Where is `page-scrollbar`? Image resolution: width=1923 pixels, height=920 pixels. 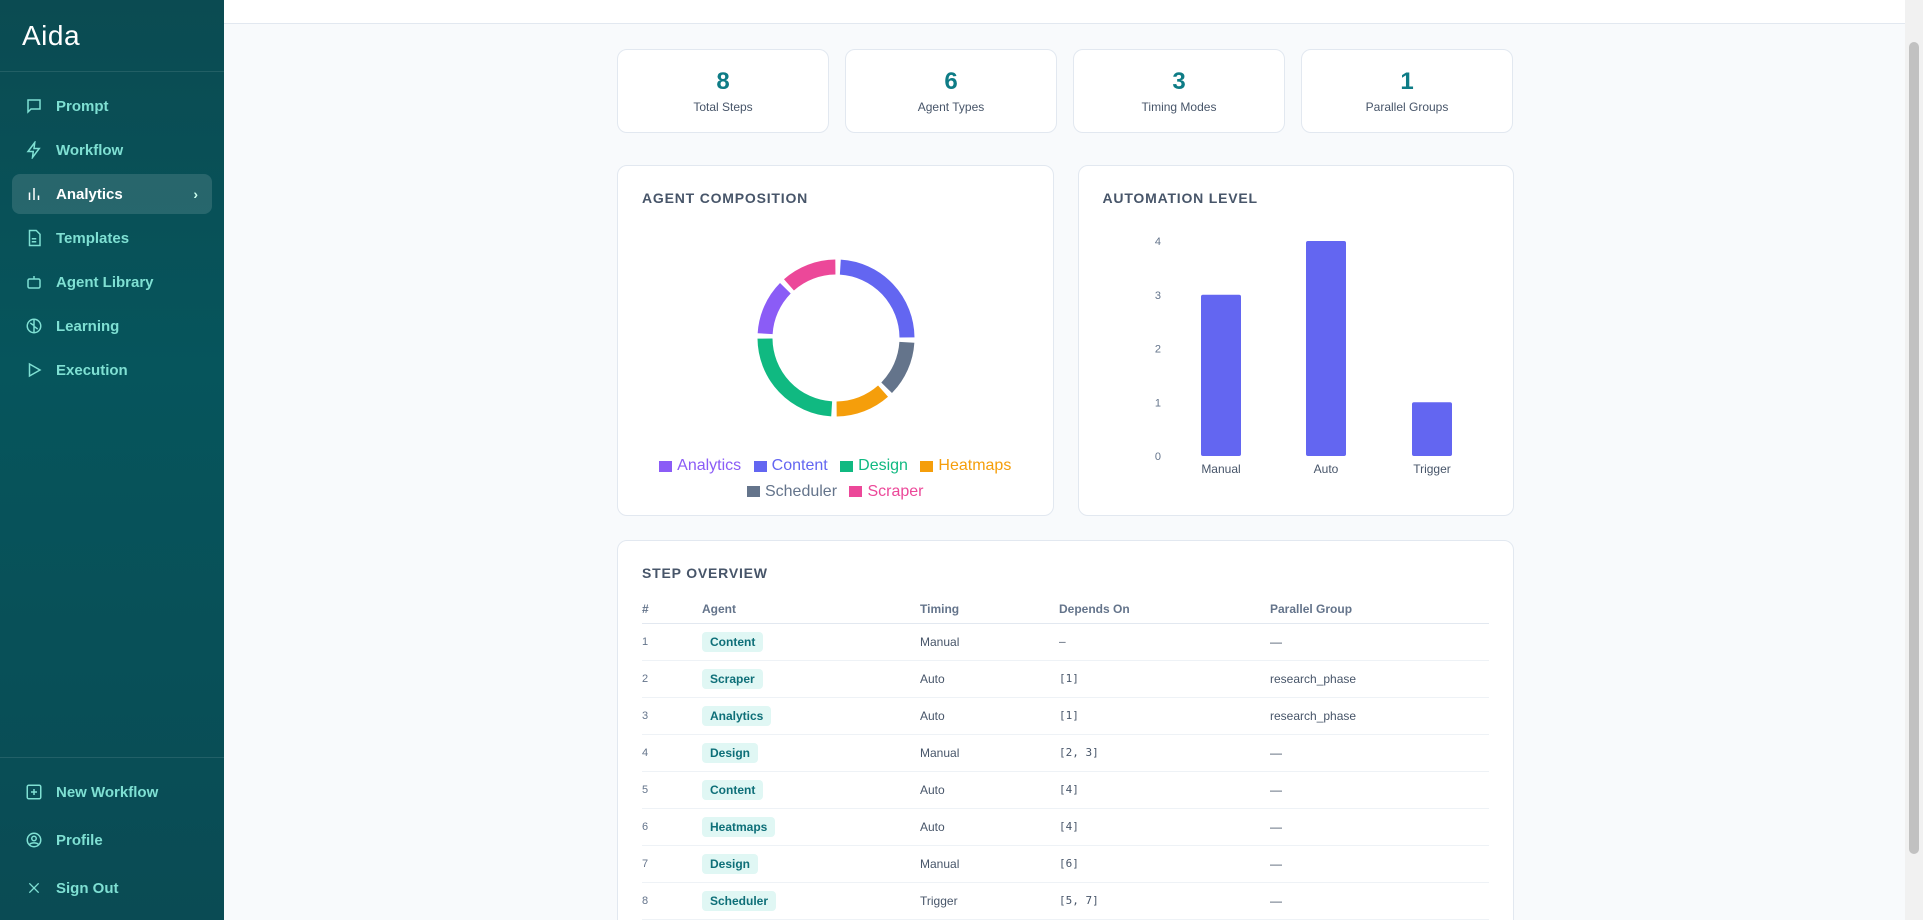 page-scrollbar is located at coordinates (1914, 460).